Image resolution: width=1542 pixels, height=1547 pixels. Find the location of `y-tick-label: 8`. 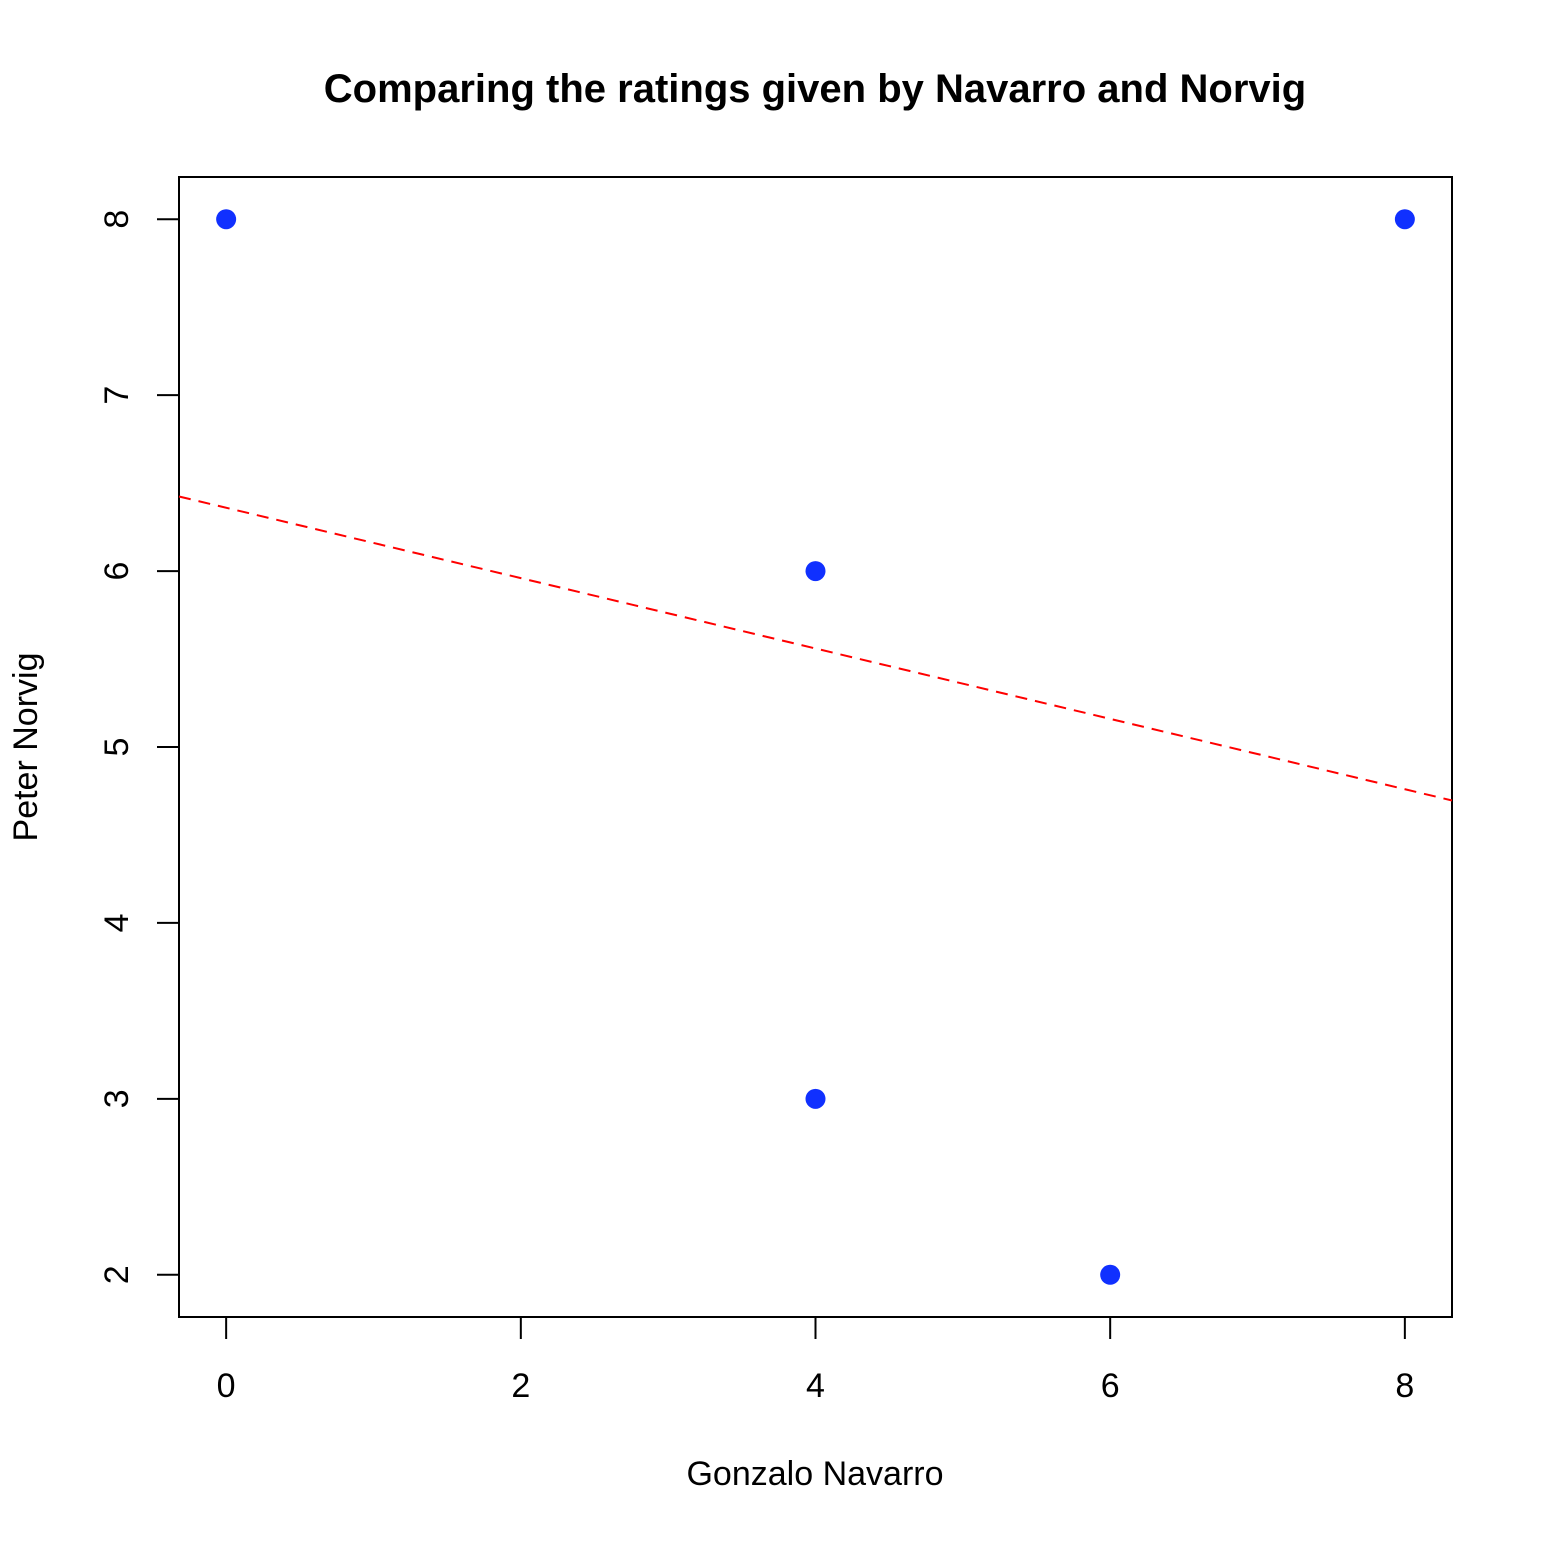

y-tick-label: 8 is located at coordinates (117, 219).